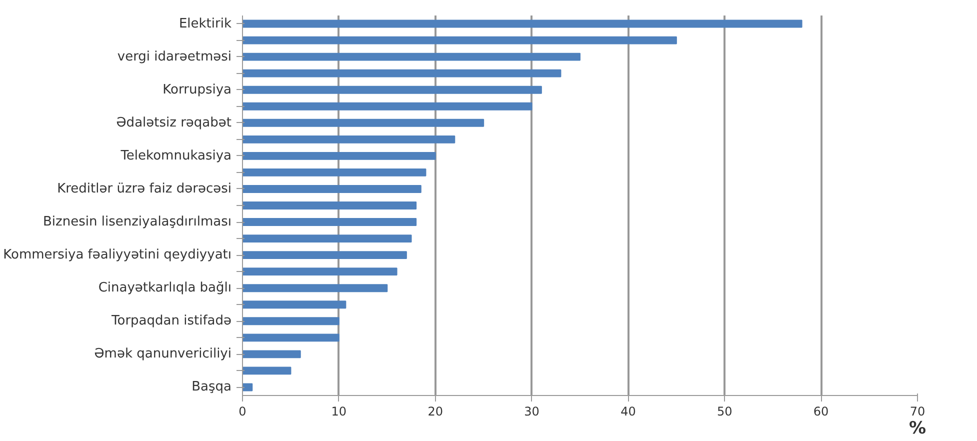  Describe the element at coordinates (205, 24) in the screenshot. I see `y-tick-label: Elektirik` at that location.